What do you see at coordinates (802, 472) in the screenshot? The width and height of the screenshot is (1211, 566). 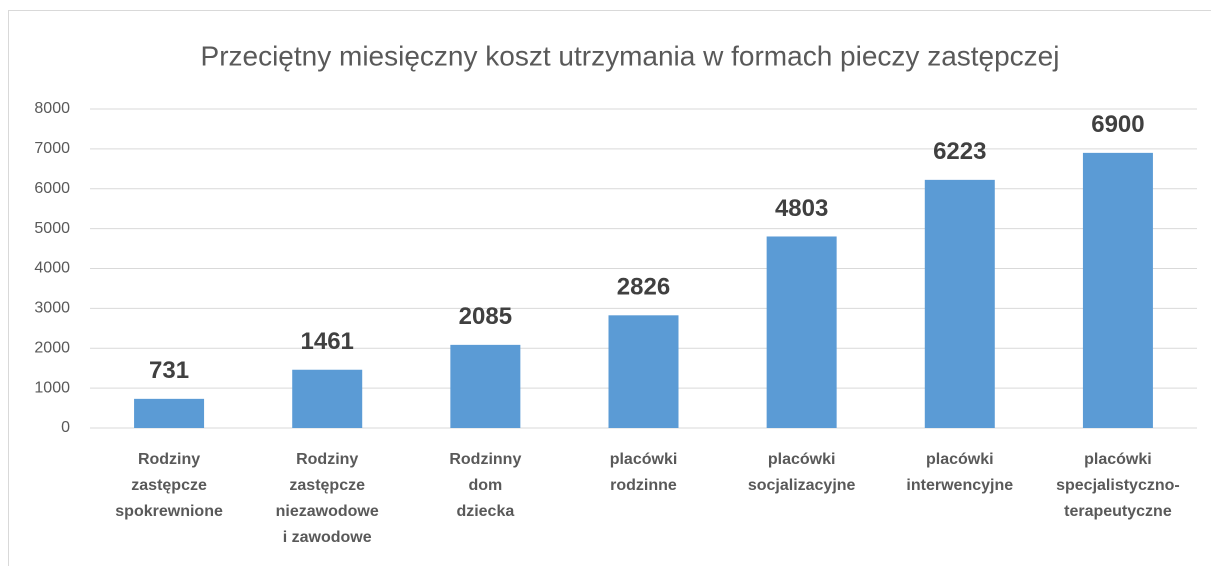 I see `x-tick-label: placówki socjalizacyjne` at bounding box center [802, 472].